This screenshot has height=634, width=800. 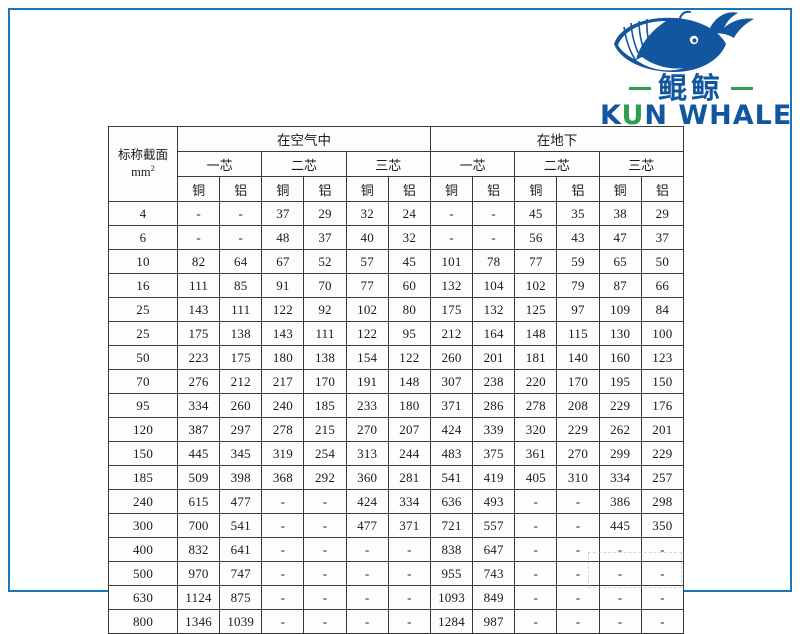 I want to click on table-row: 400 832 641- - - -838 647- - - -, so click(x=396, y=549).